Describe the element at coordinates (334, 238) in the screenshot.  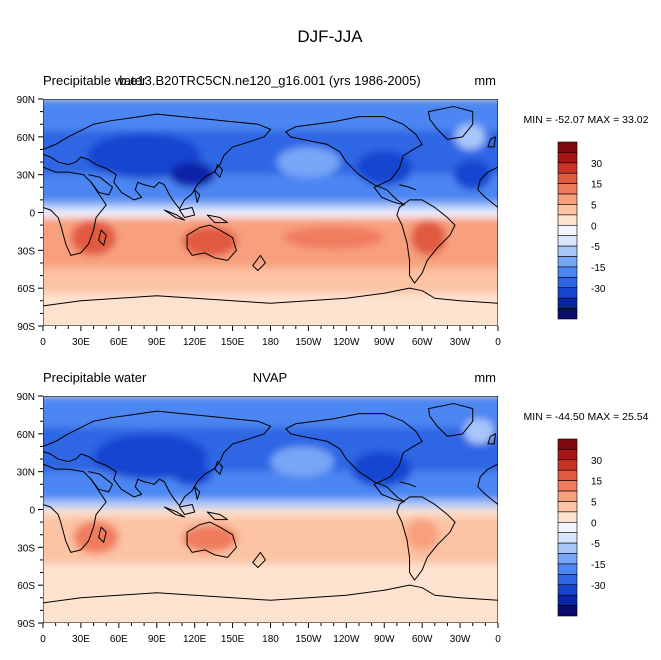
I see `top-blob-spacific` at that location.